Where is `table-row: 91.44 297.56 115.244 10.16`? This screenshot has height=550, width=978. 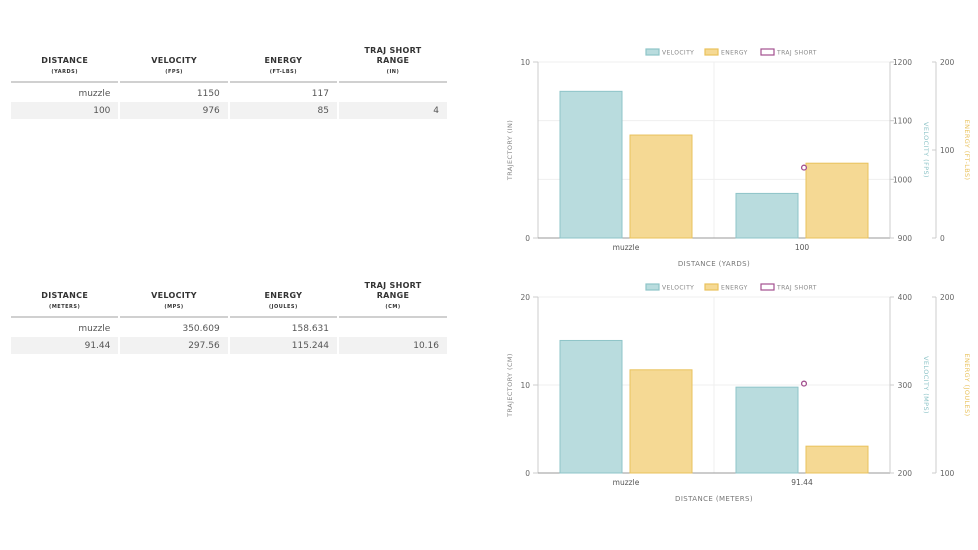 table-row: 91.44 297.56 115.244 10.16 is located at coordinates (229, 345).